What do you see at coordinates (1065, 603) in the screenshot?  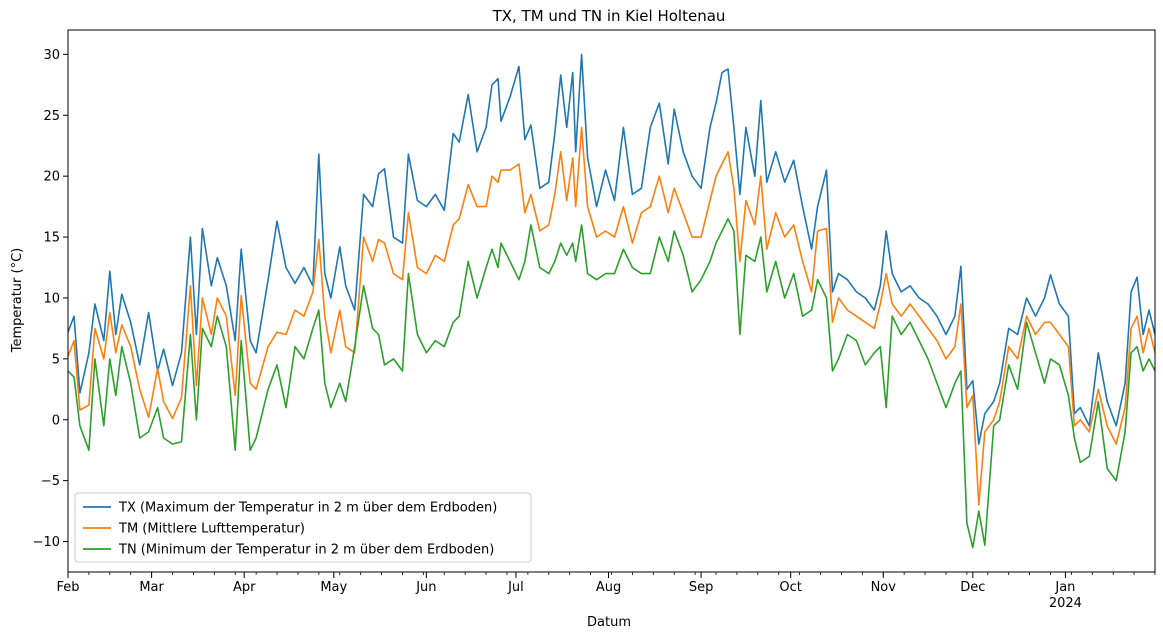 I see `x-tick-sublabel: 2024` at bounding box center [1065, 603].